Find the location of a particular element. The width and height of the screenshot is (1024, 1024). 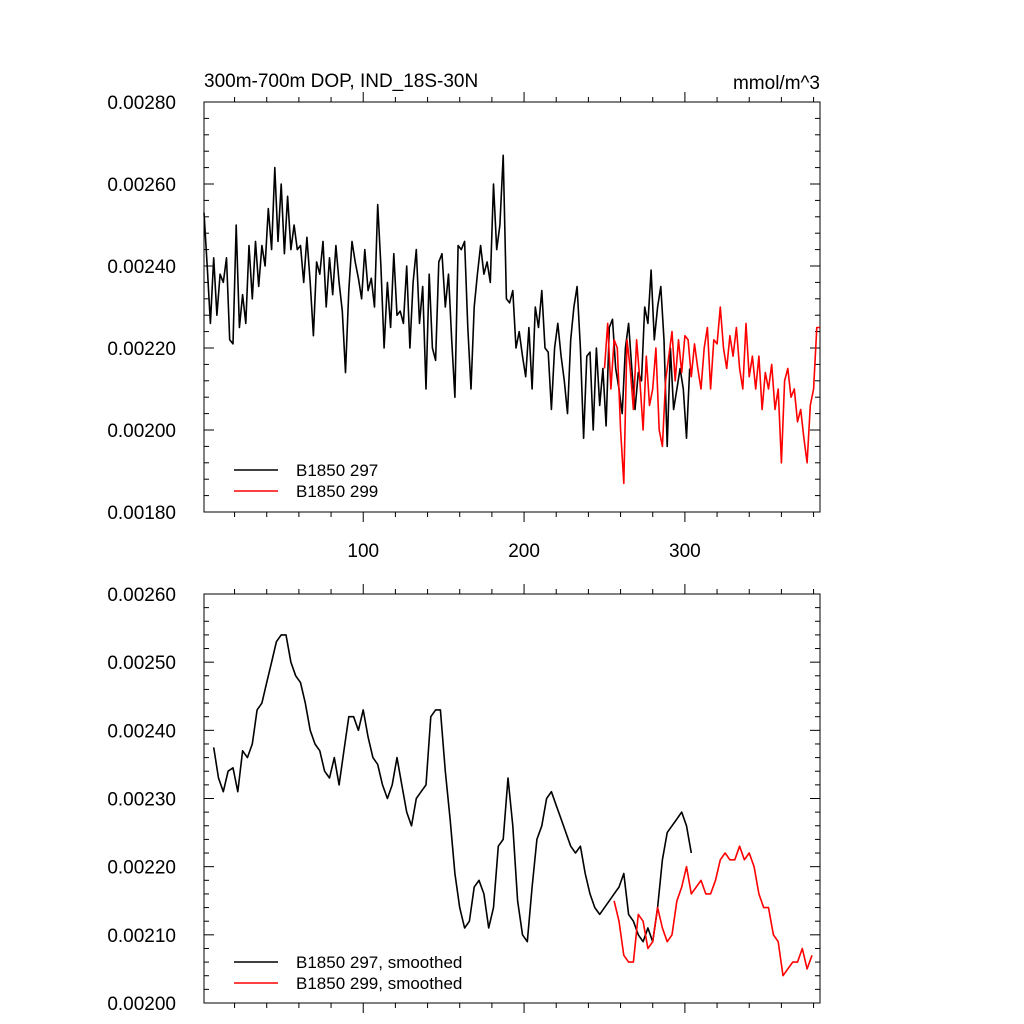

p0-y-tick-label: 0.00280 is located at coordinates (141, 103).